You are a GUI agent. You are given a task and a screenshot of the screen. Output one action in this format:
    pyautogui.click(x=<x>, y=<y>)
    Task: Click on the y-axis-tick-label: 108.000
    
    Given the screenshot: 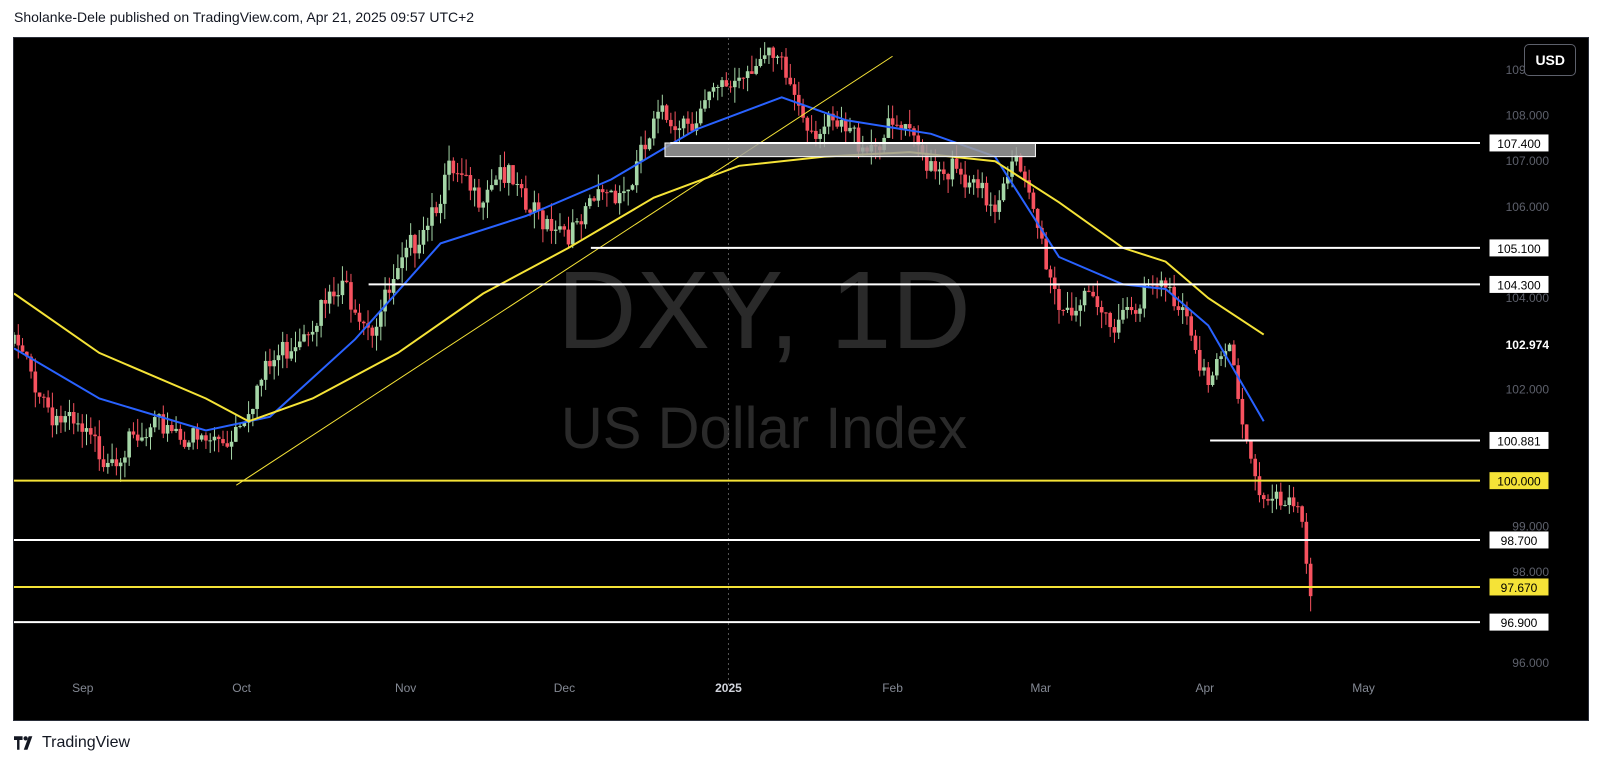 What is the action you would take?
    pyautogui.click(x=1528, y=116)
    